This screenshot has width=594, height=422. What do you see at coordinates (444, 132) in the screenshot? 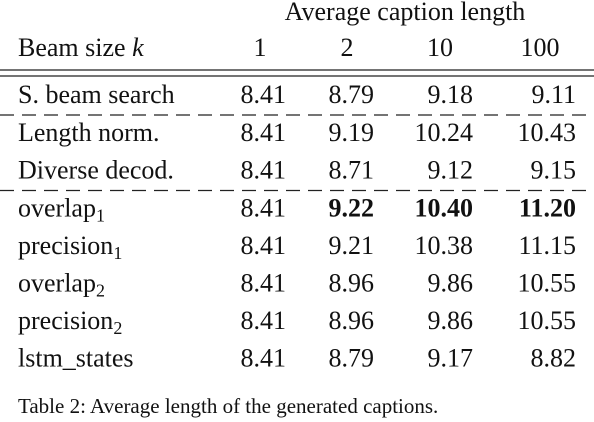
I see `cell: 10.24` at bounding box center [444, 132].